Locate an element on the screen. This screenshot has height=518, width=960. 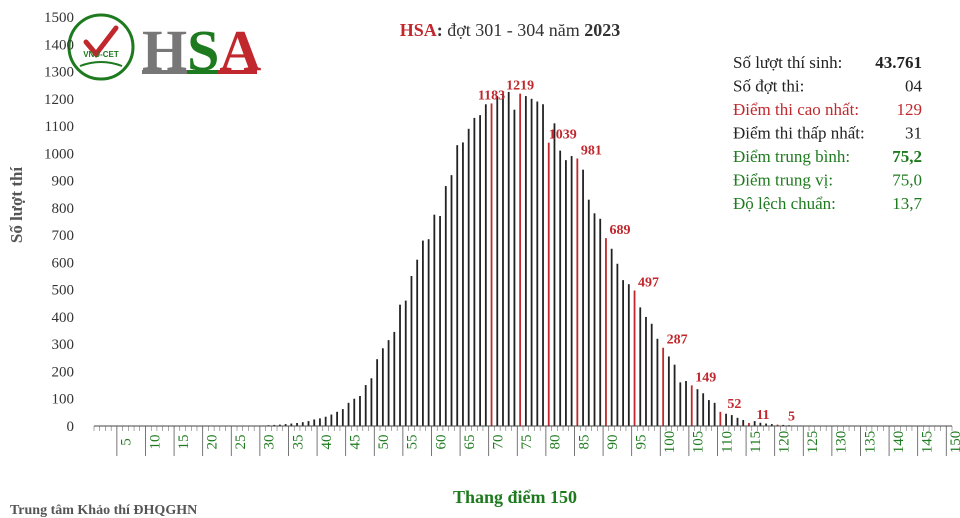
stat-label: Độ lệch chuẩn: is located at coordinates (784, 203).